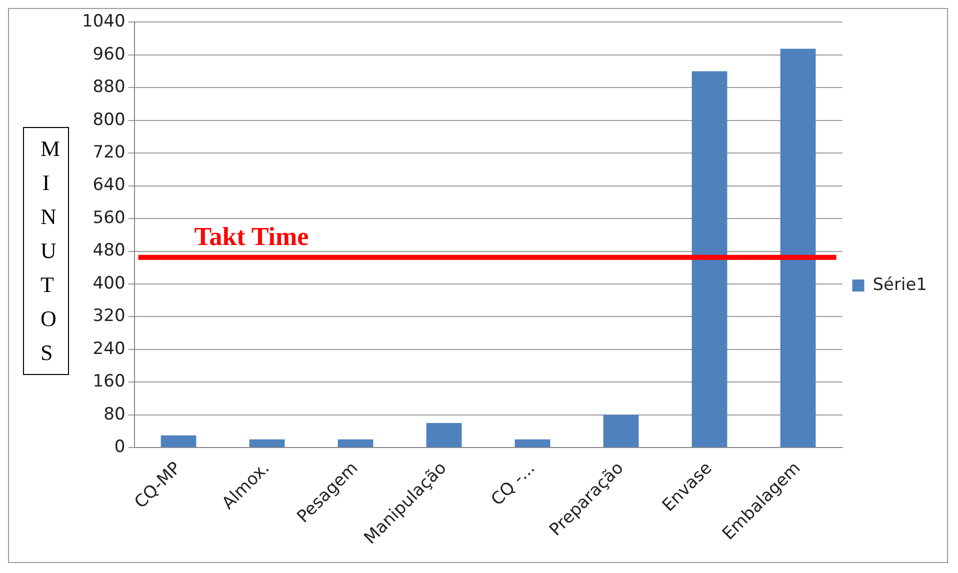 This screenshot has height=573, width=958. Describe the element at coordinates (120, 447) in the screenshot. I see `y-tick-label: 0` at that location.